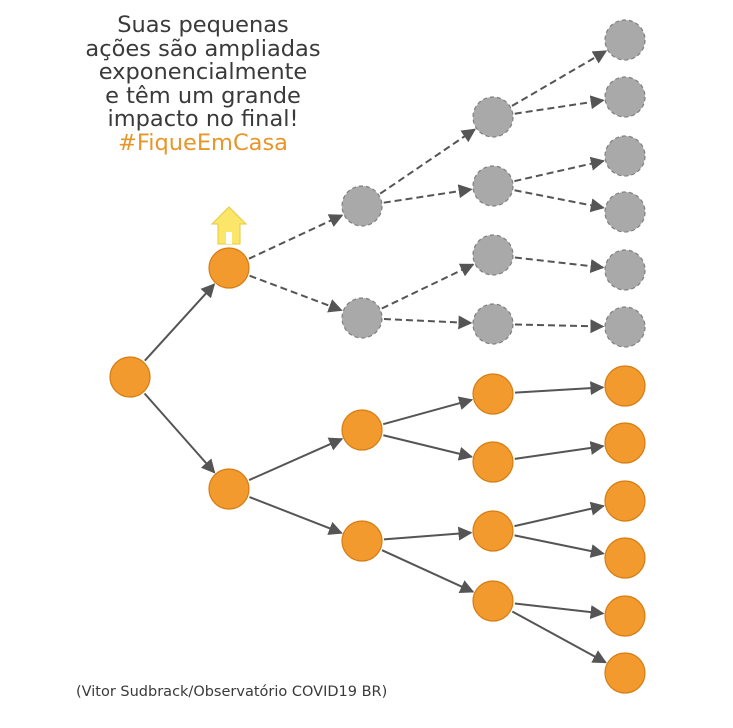  What do you see at coordinates (203, 95) in the screenshot?
I see `caption-line: e têm um grande` at bounding box center [203, 95].